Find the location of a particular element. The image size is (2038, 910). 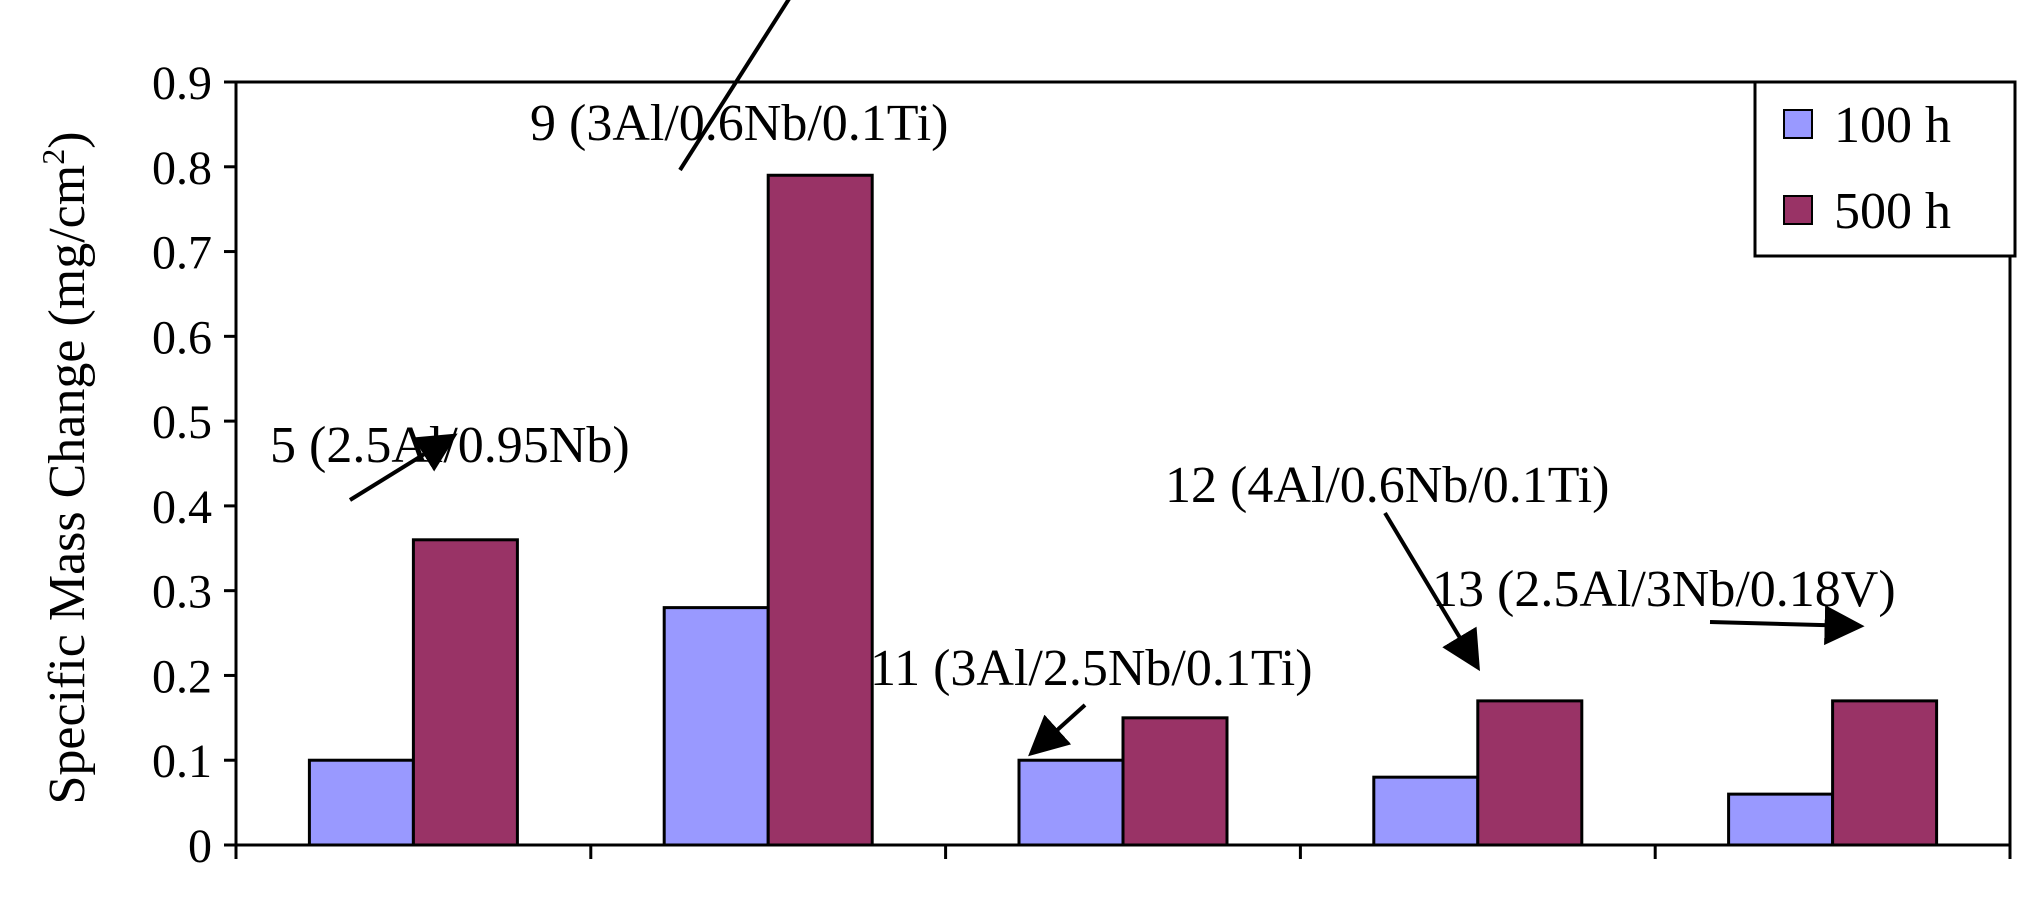

y-tick-label: 0.4 is located at coordinates (182, 507).